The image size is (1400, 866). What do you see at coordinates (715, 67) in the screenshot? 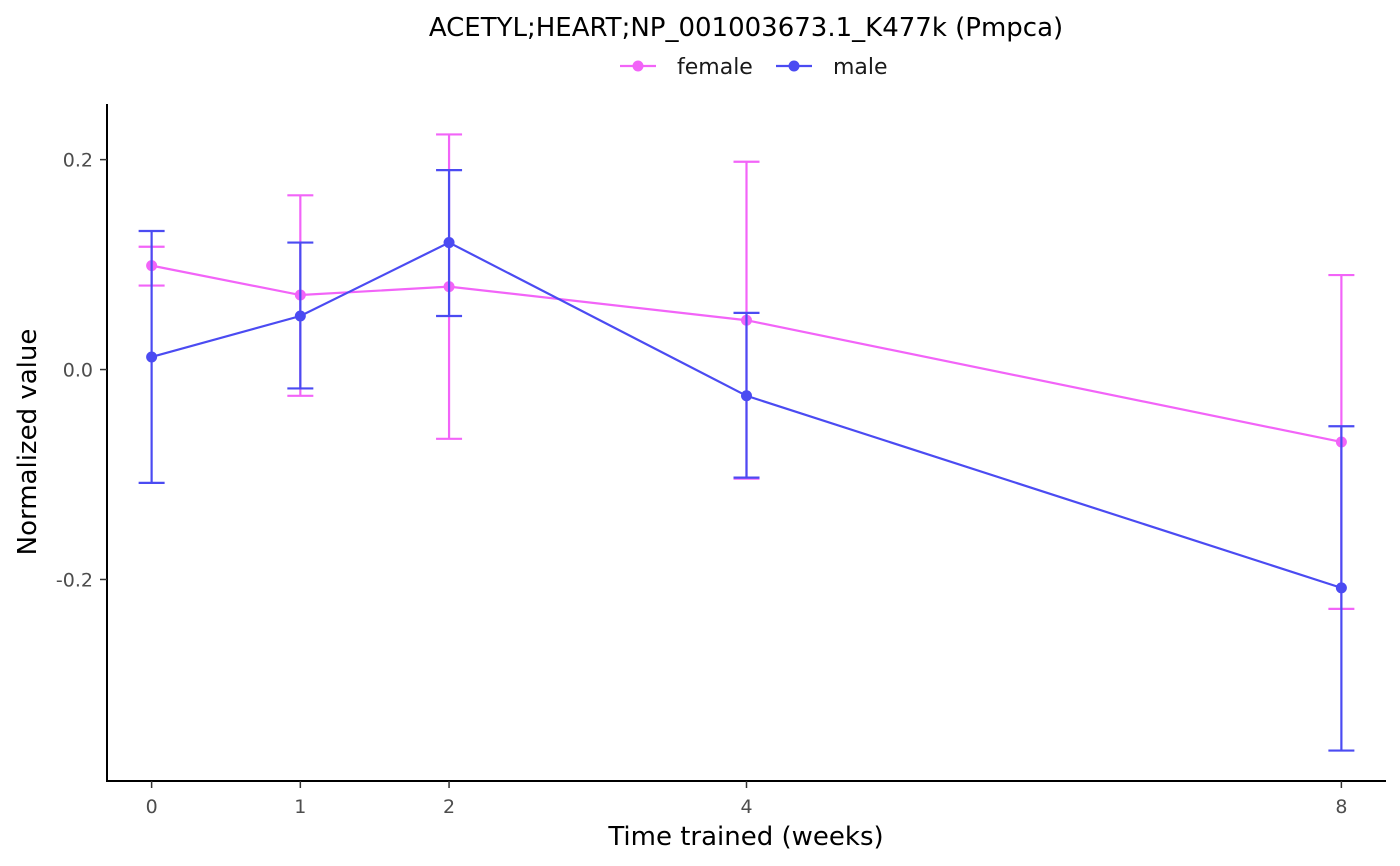
I see `legend-label: female` at bounding box center [715, 67].